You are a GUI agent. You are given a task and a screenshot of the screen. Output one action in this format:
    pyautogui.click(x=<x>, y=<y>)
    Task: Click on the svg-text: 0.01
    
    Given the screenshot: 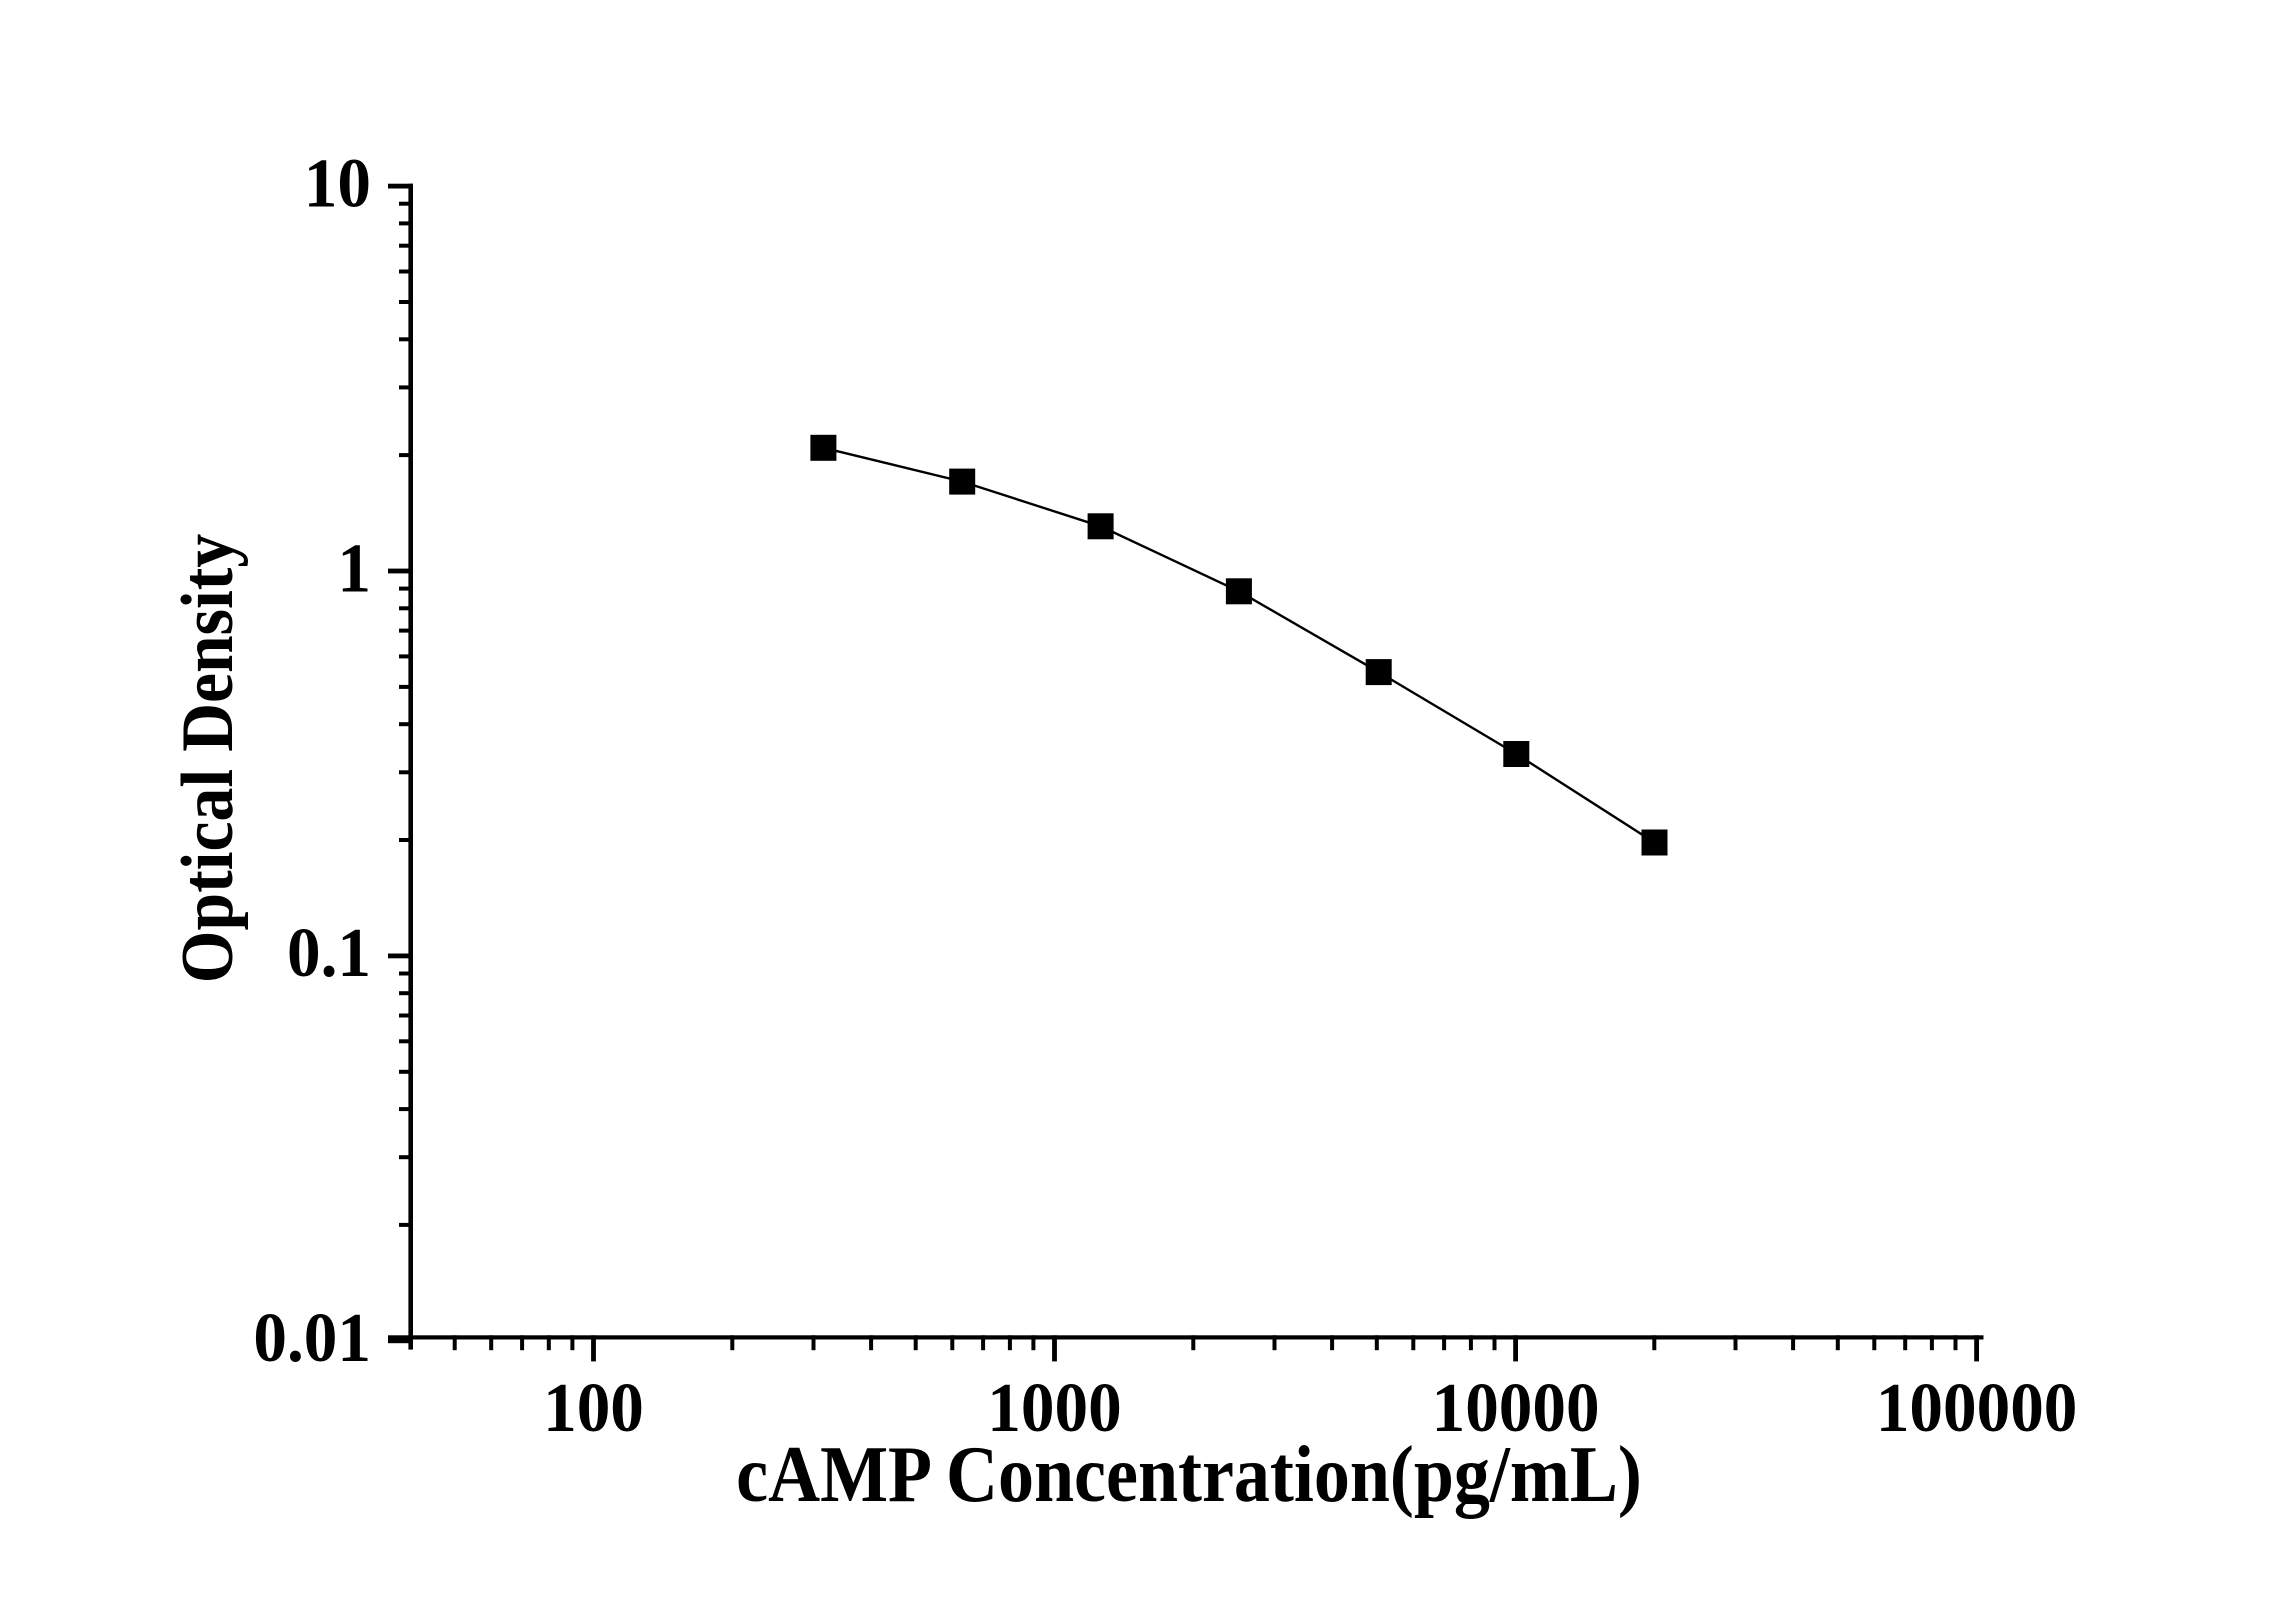 What is the action you would take?
    pyautogui.click(x=312, y=1338)
    